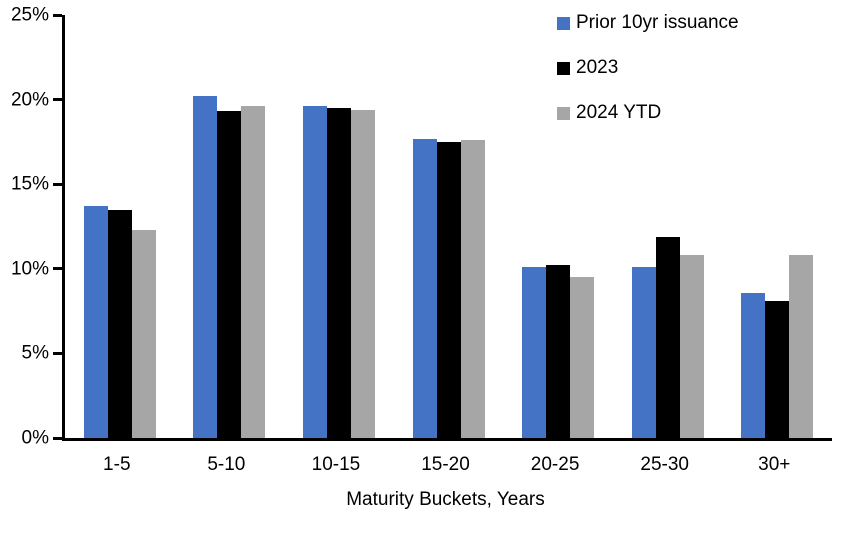 The width and height of the screenshot is (852, 534). I want to click on x-axis-labels: 1-5 5-10 10-15 15-20 20-25 25-30 30+, so click(445, 465).